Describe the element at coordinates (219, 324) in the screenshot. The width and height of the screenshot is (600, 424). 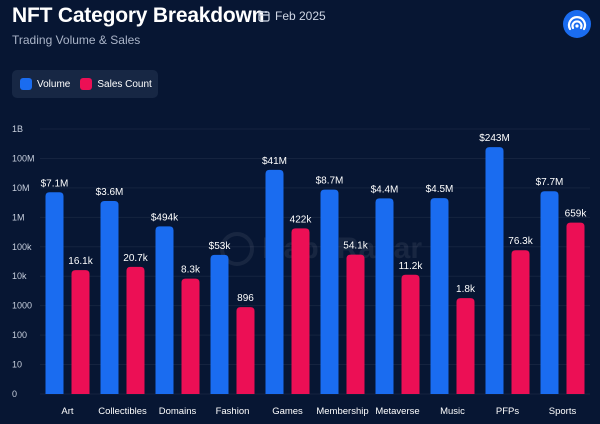
I see `bar-volume-fashion` at that location.